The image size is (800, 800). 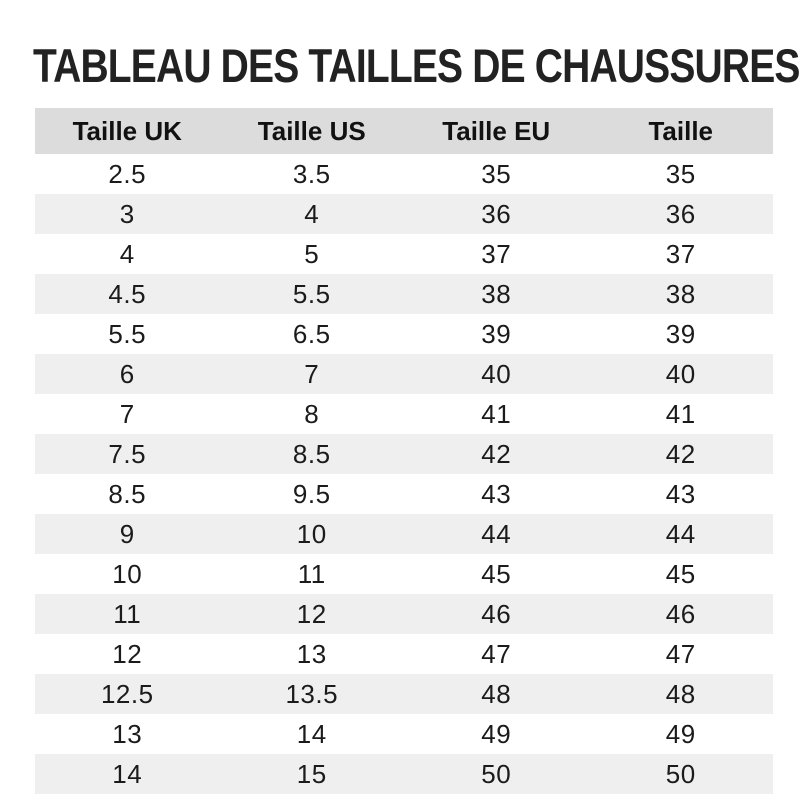 I want to click on table-row: 13 14 49 49, so click(x=404, y=734).